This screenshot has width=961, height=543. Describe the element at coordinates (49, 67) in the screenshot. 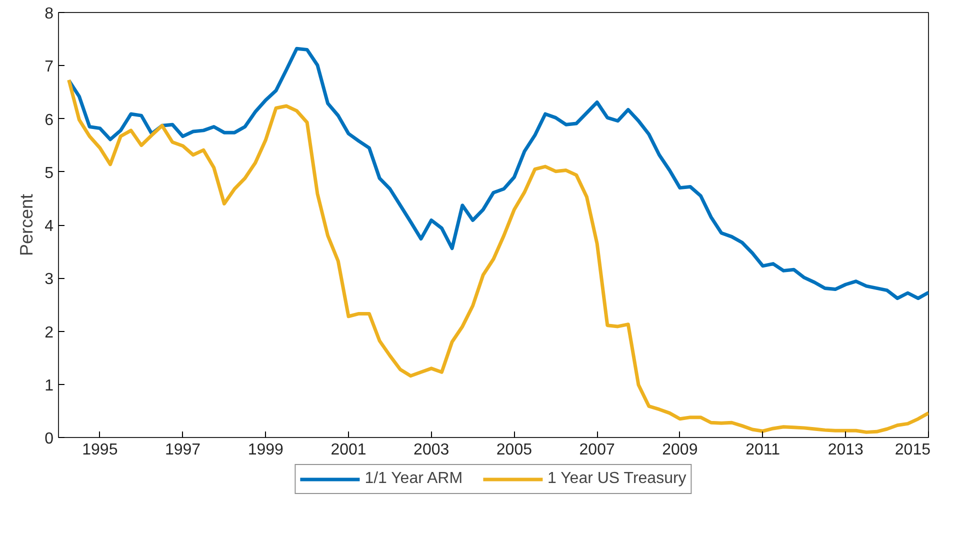

I see `y-tick-label: 7` at that location.